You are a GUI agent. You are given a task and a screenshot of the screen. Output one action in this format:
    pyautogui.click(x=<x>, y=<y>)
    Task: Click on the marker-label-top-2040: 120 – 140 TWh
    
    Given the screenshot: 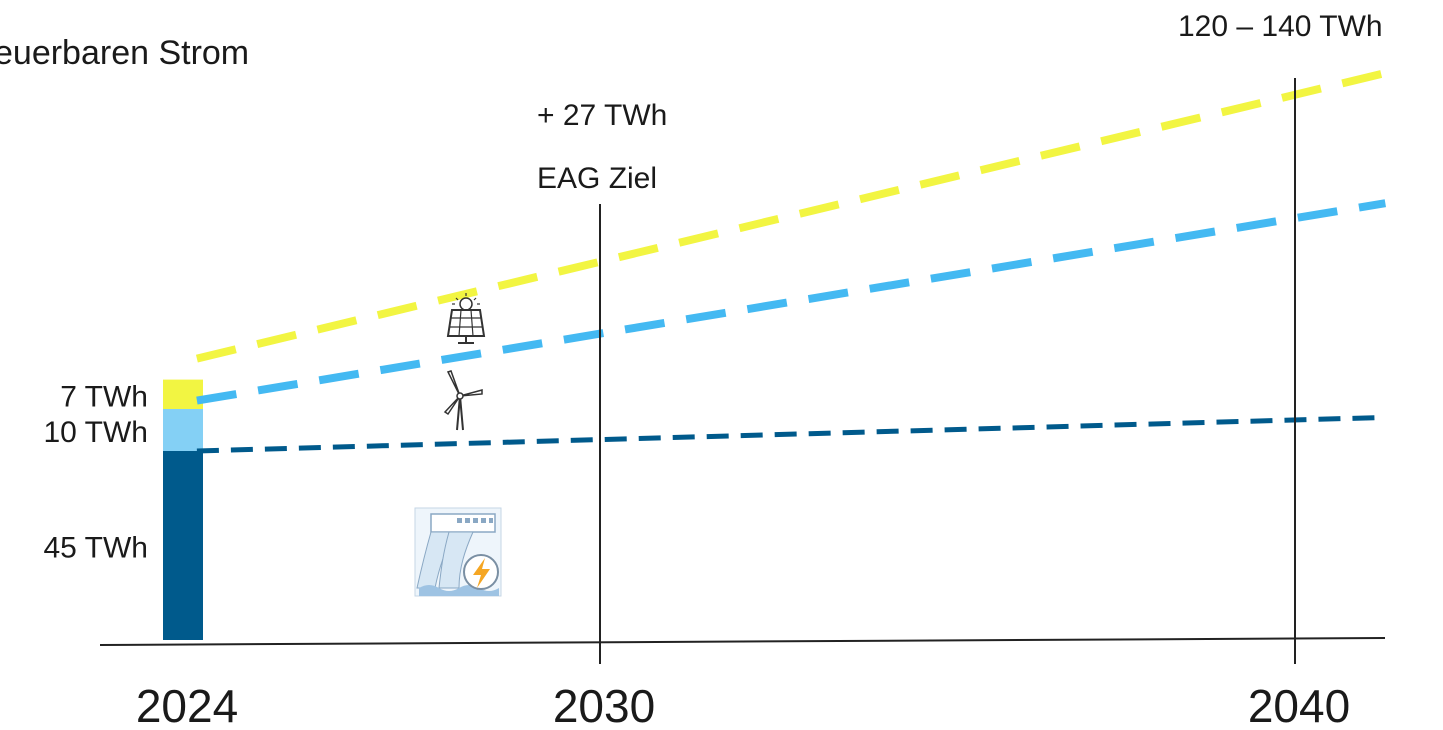 What is the action you would take?
    pyautogui.click(x=1280, y=26)
    